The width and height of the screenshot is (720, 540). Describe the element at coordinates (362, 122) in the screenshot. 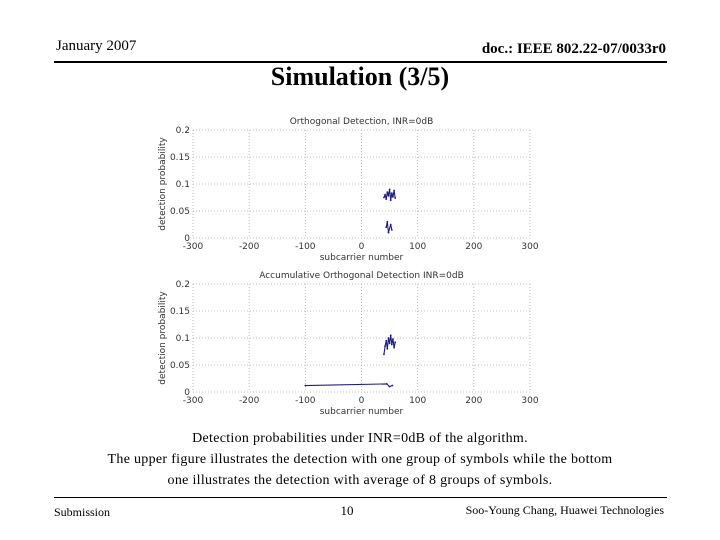

I see `chart-title: Orthogonal Detection, INR=0dB` at that location.